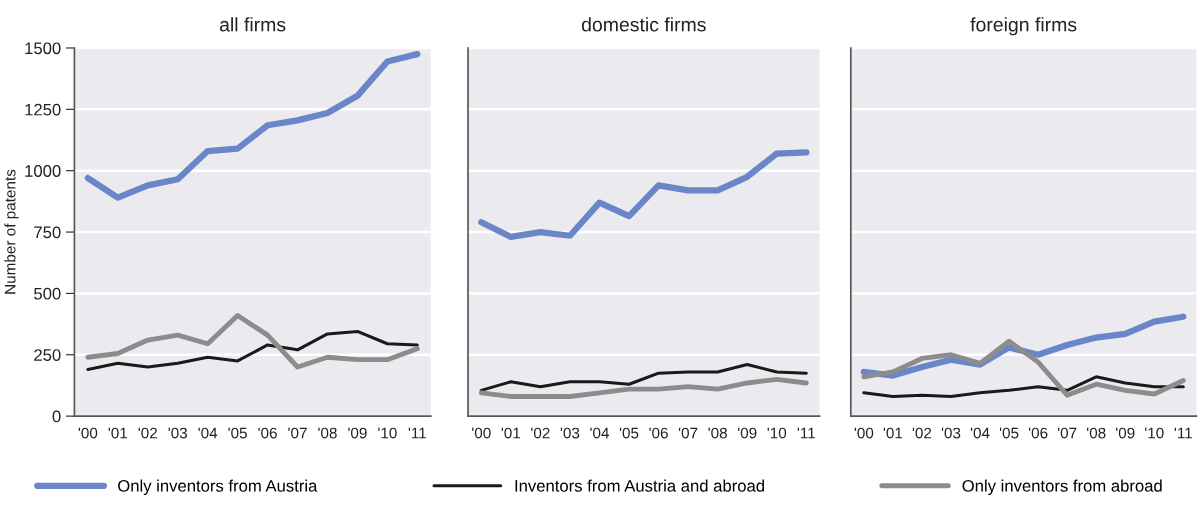  What do you see at coordinates (1062, 487) in the screenshot?
I see `legend-label: Only inventors from abroad` at bounding box center [1062, 487].